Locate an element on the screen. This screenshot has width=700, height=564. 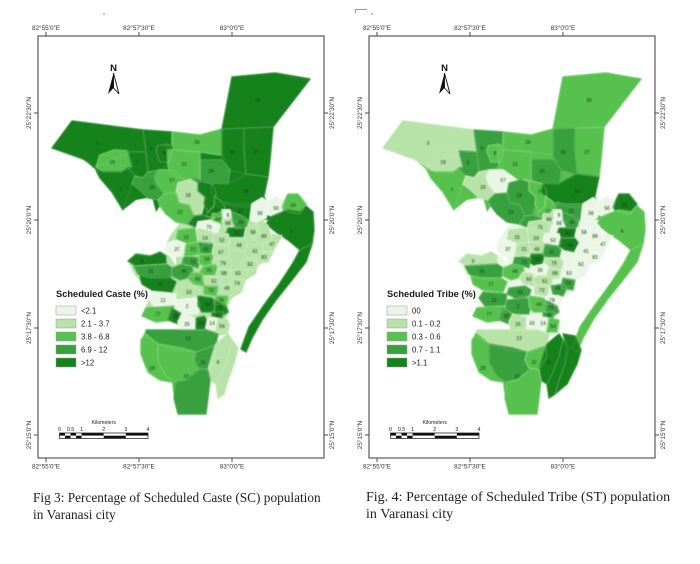
svg-text: 89 is located at coordinates (595, 237).